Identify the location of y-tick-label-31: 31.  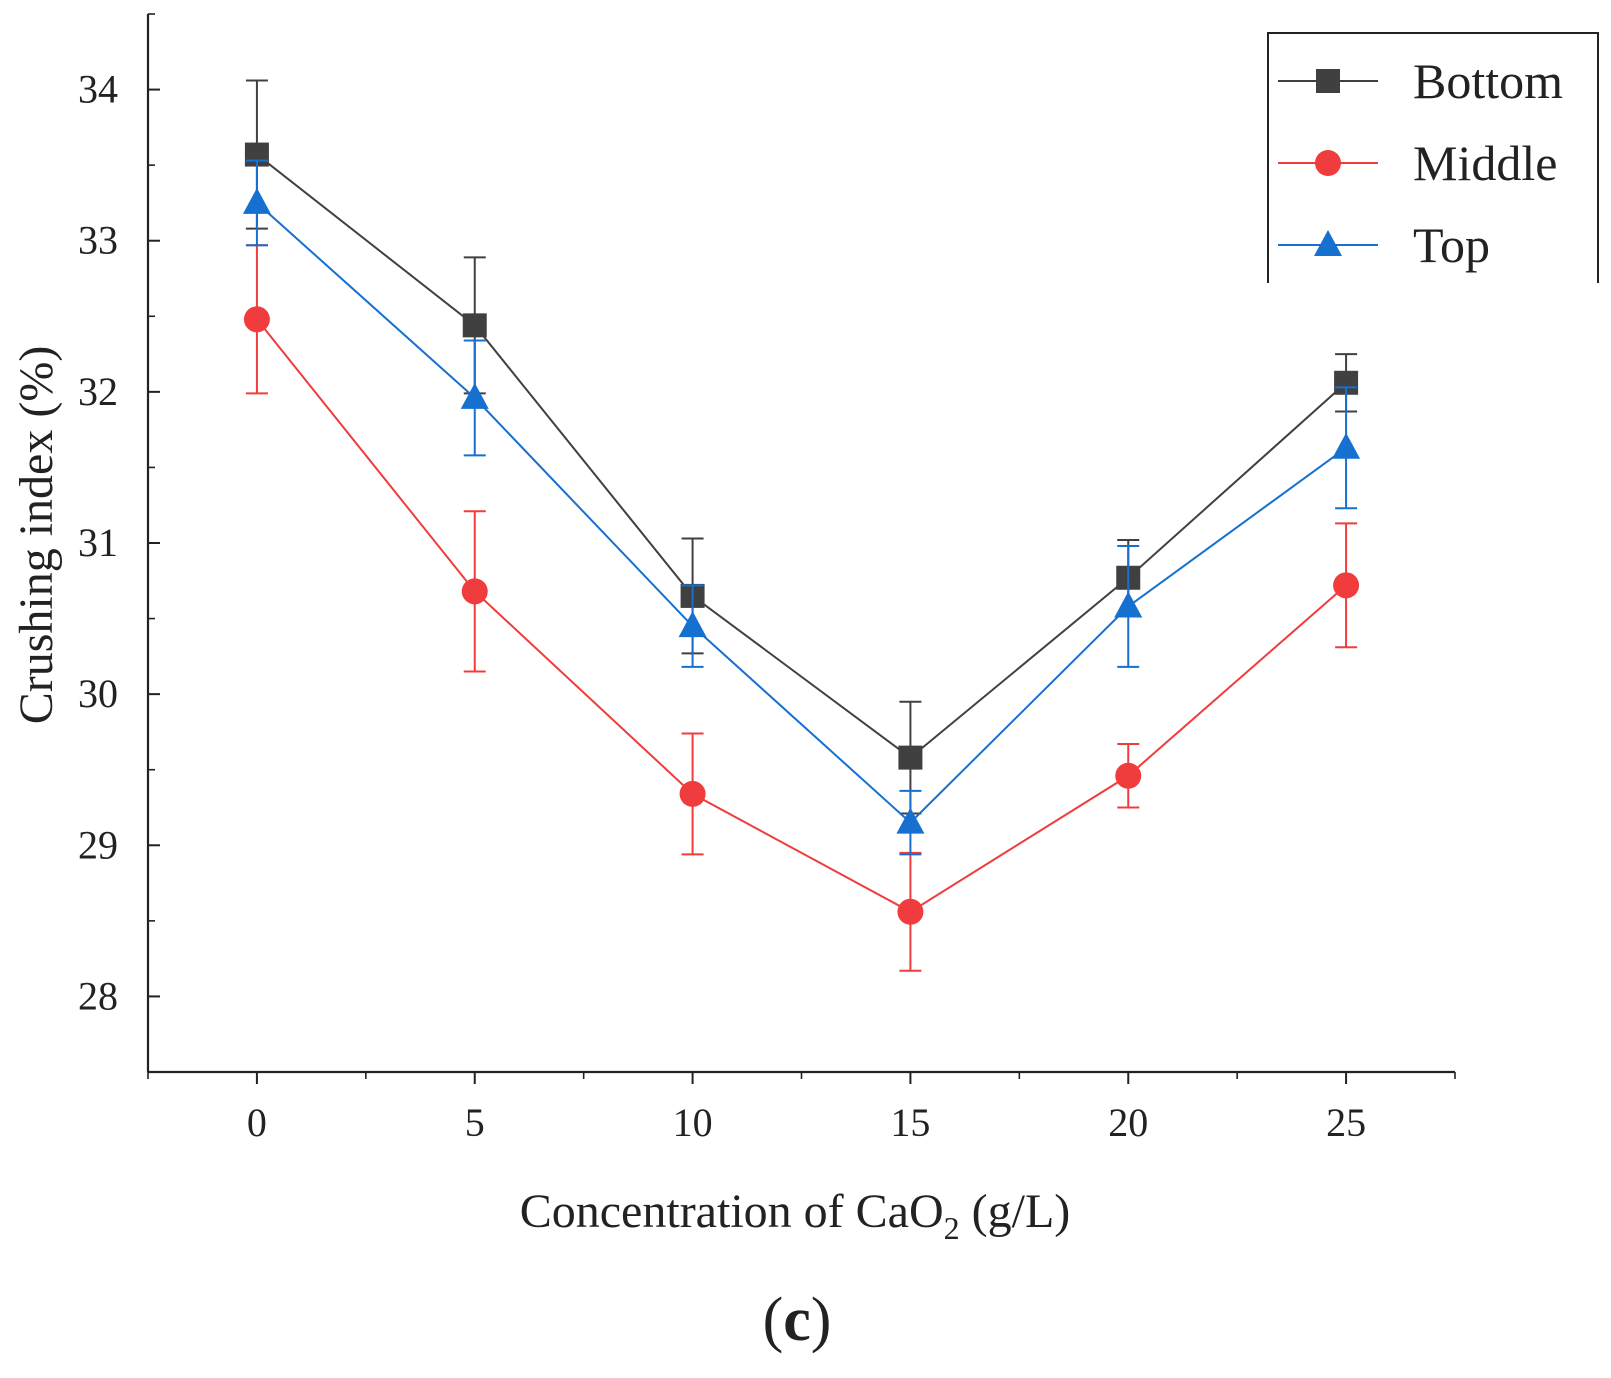
(98, 542).